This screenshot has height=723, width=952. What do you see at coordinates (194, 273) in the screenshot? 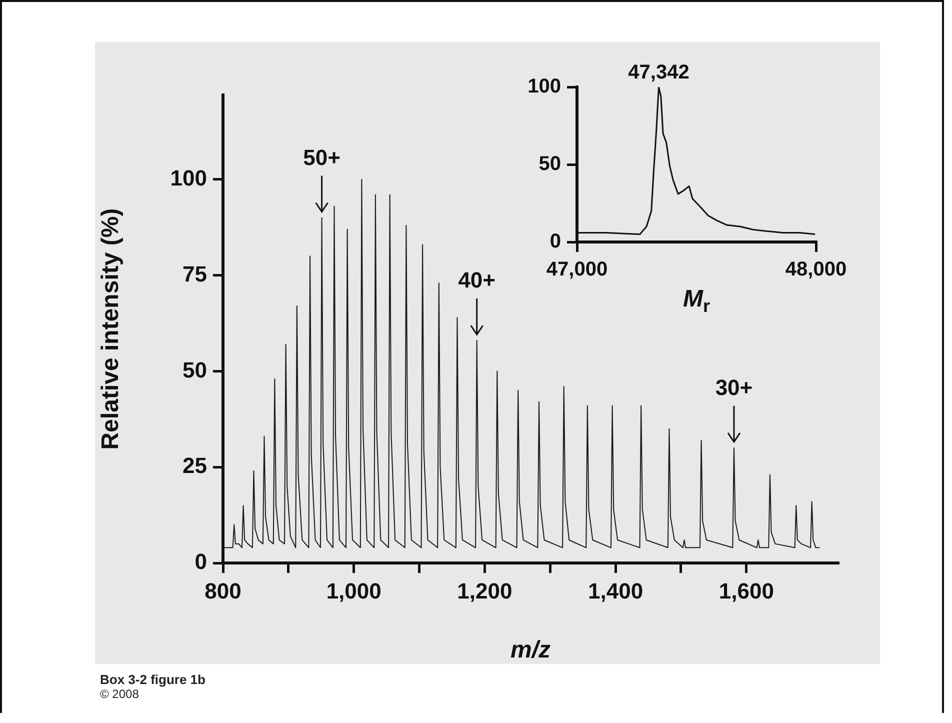
I see `y-tick-label: 75` at bounding box center [194, 273].